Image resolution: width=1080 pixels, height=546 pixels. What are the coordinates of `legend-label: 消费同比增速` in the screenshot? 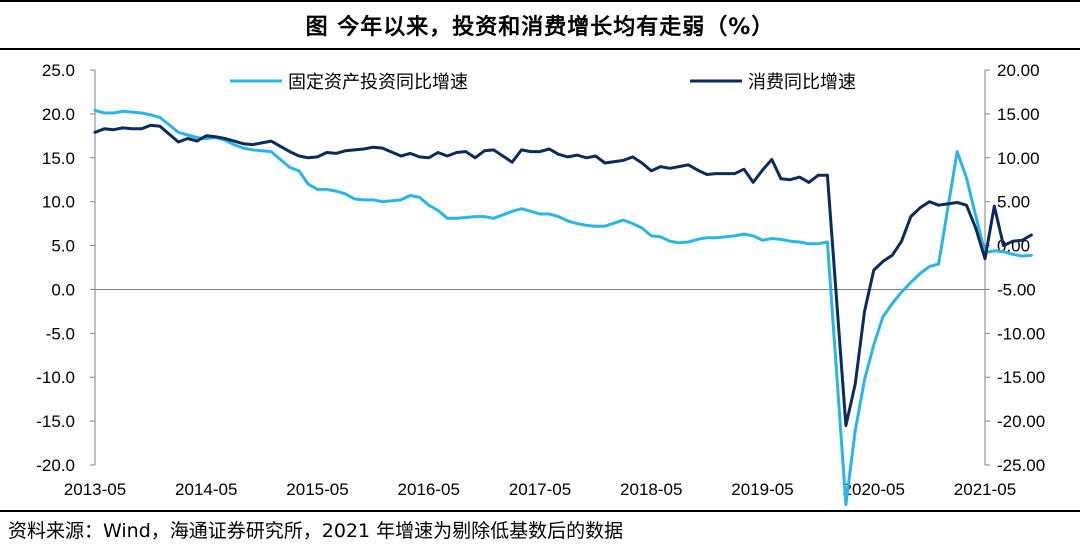 It's located at (802, 82).